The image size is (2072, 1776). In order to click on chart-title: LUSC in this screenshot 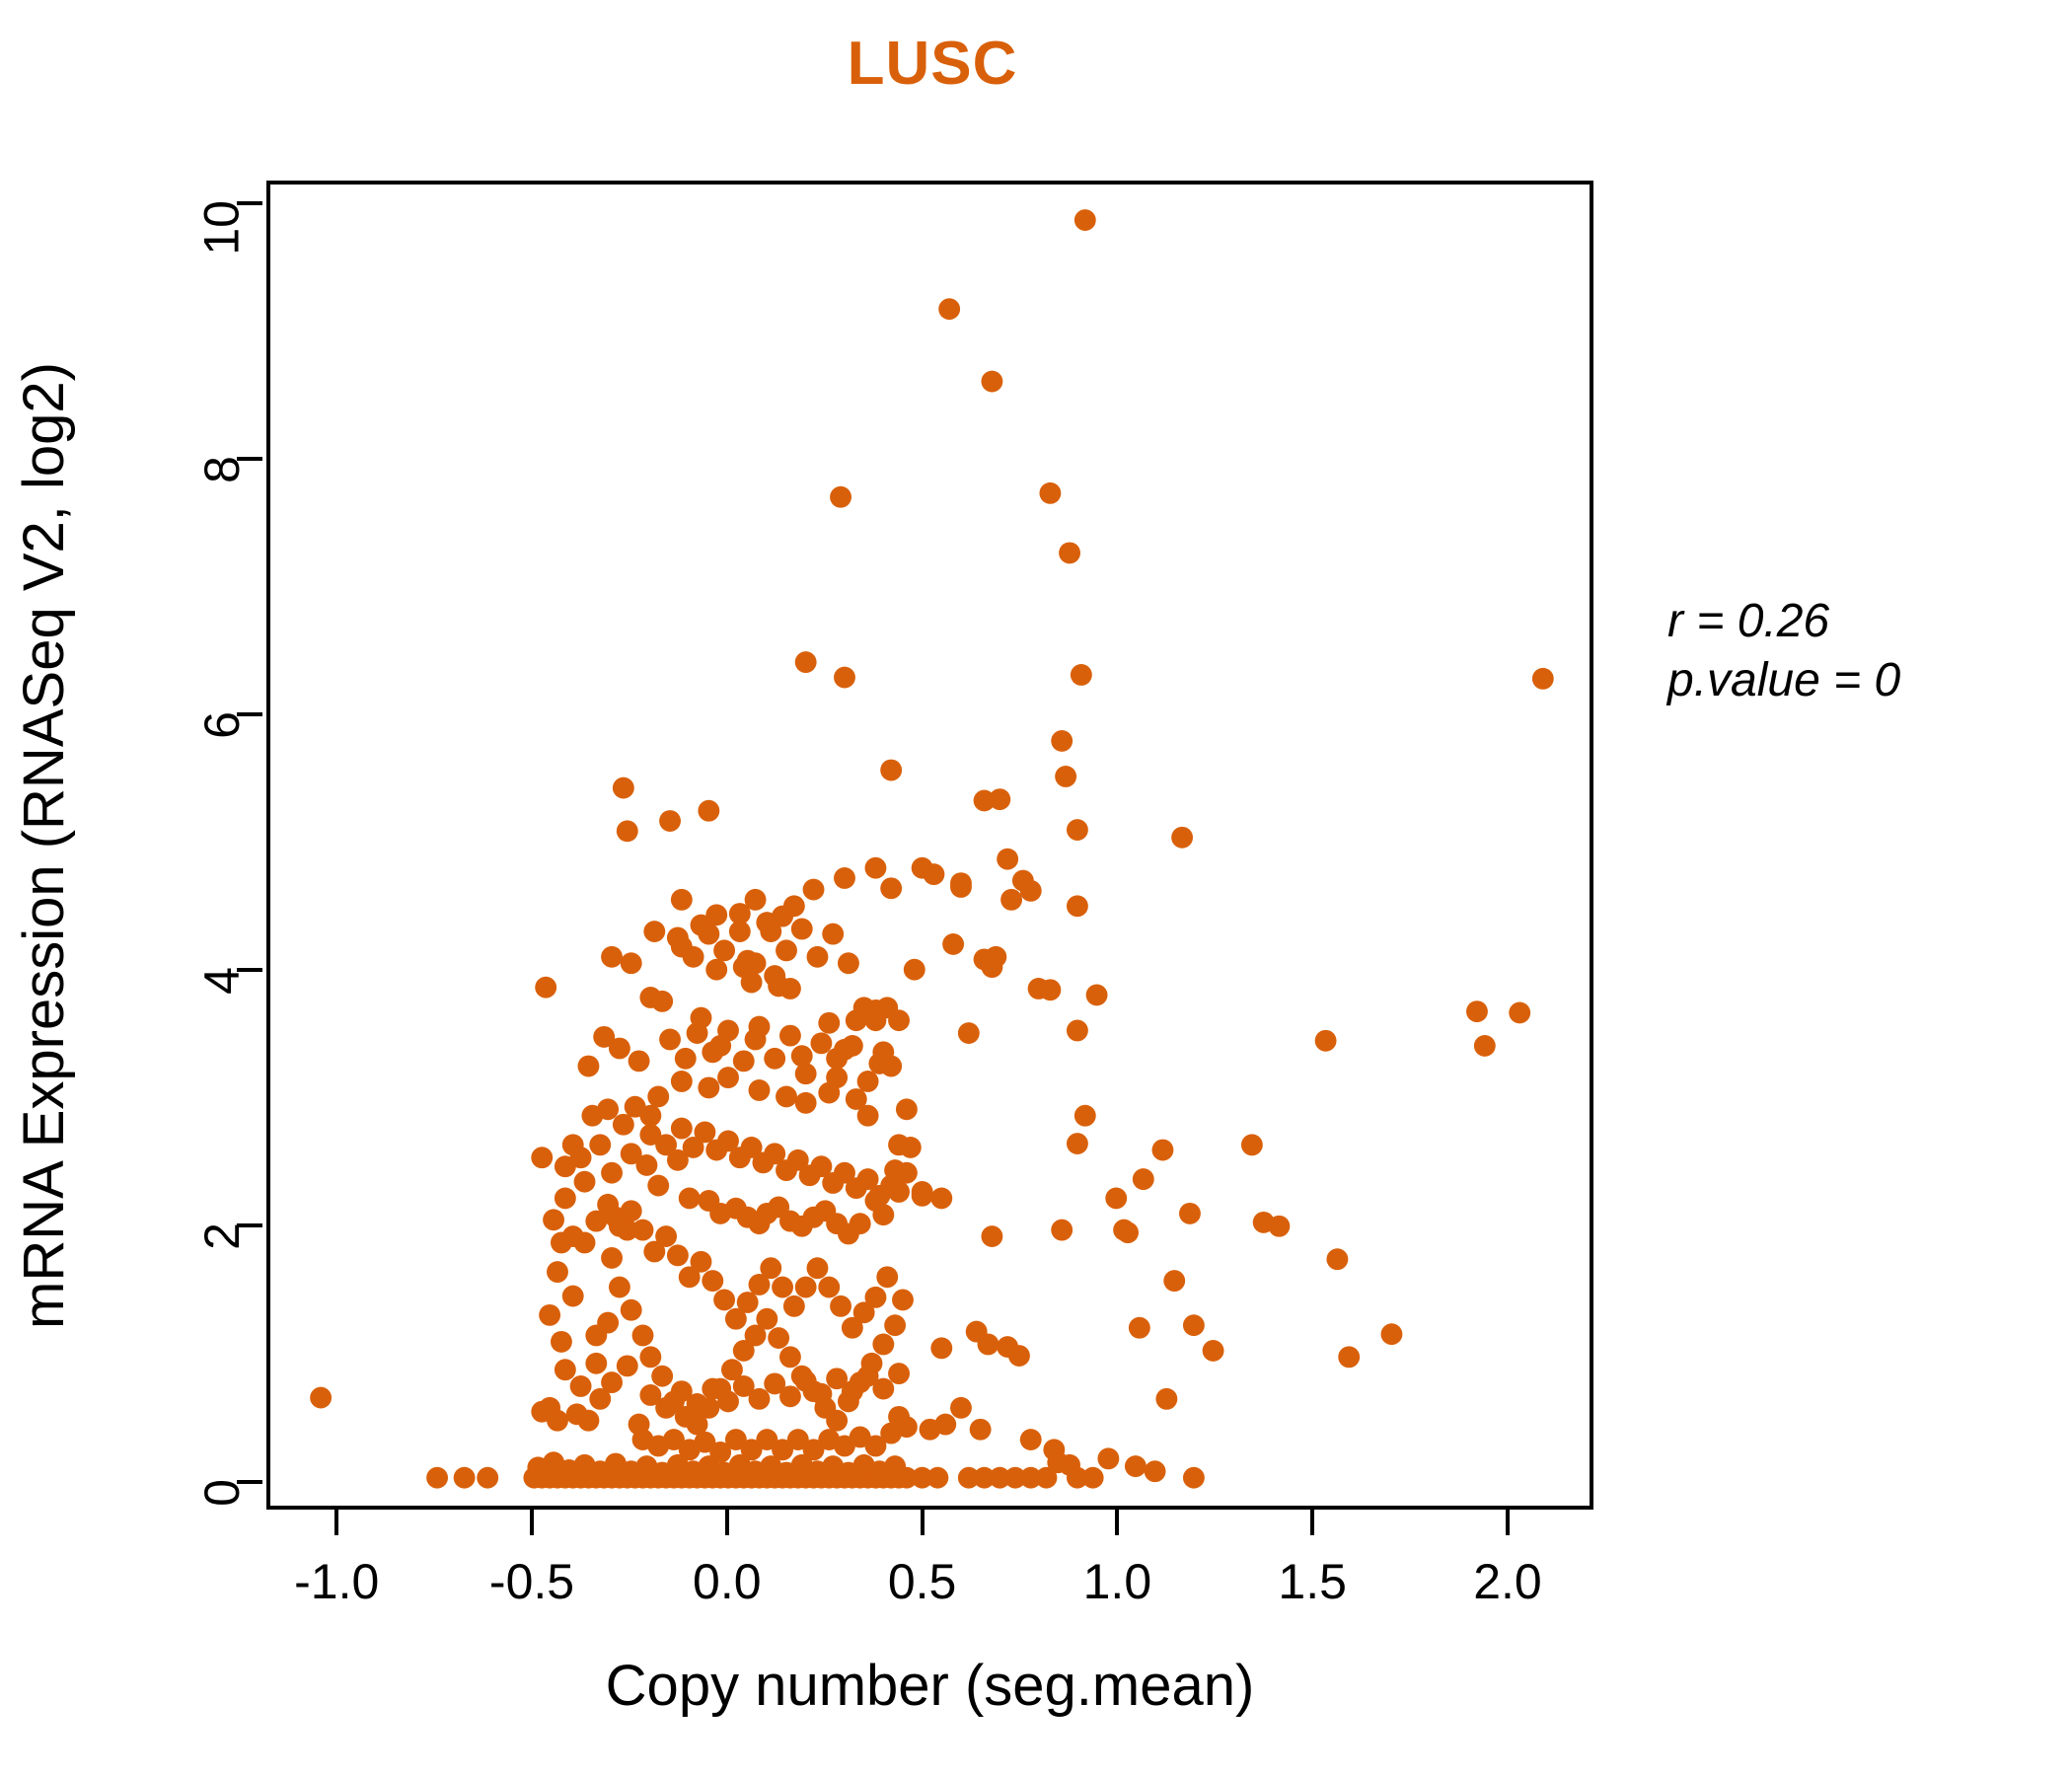, I will do `click(933, 64)`.